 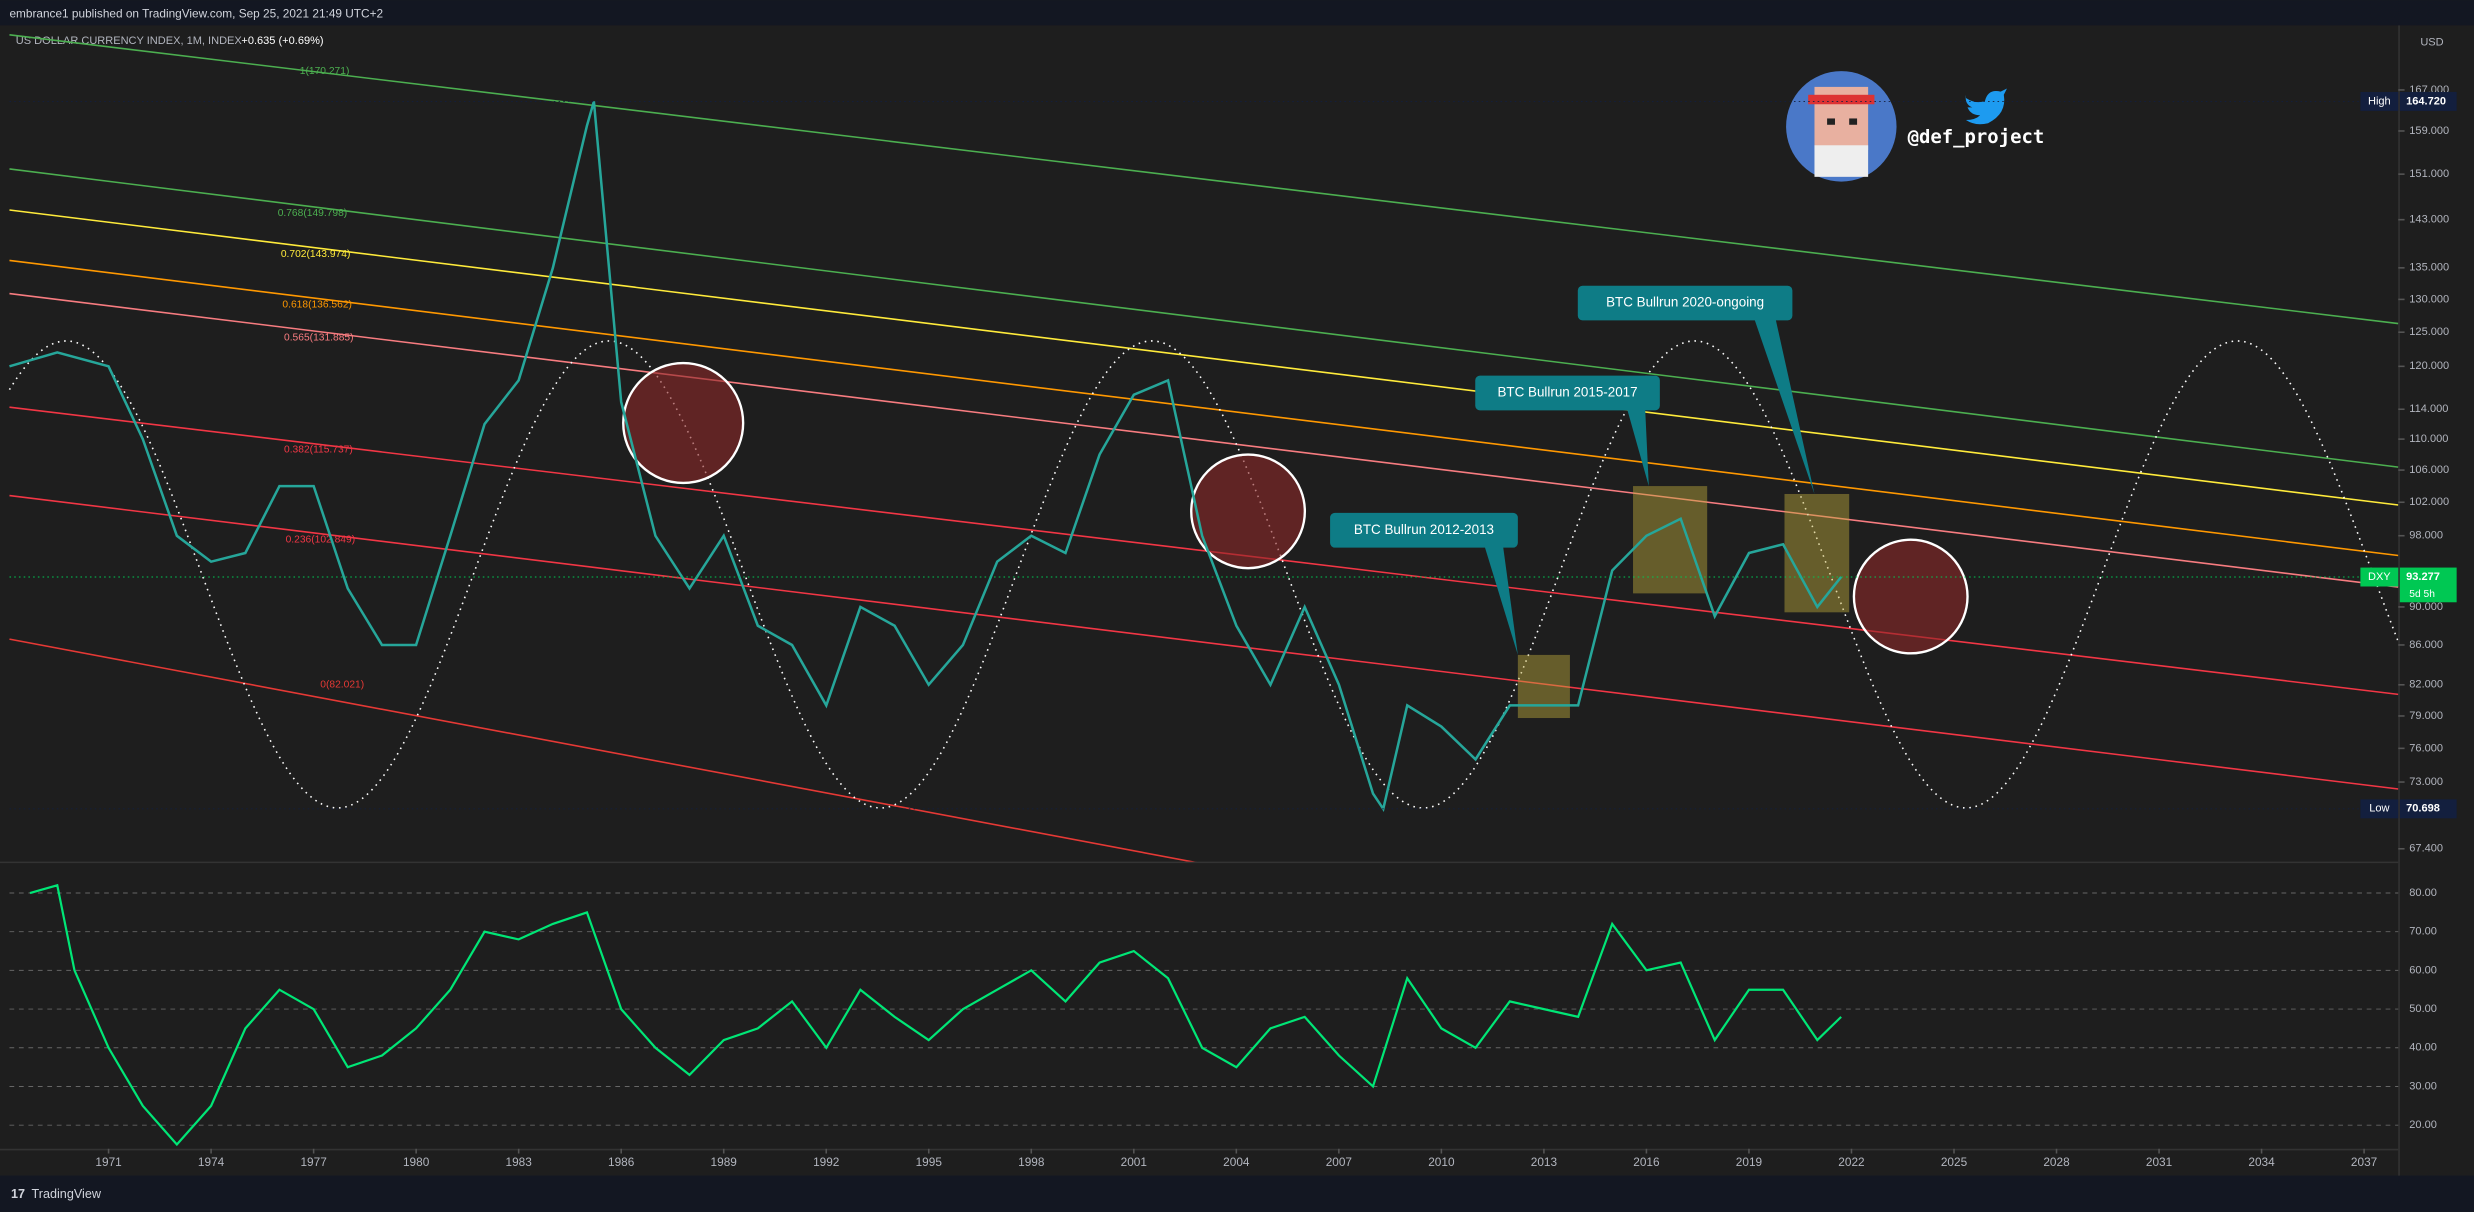 I want to click on y-tick-label: 110.000, so click(x=2428, y=439).